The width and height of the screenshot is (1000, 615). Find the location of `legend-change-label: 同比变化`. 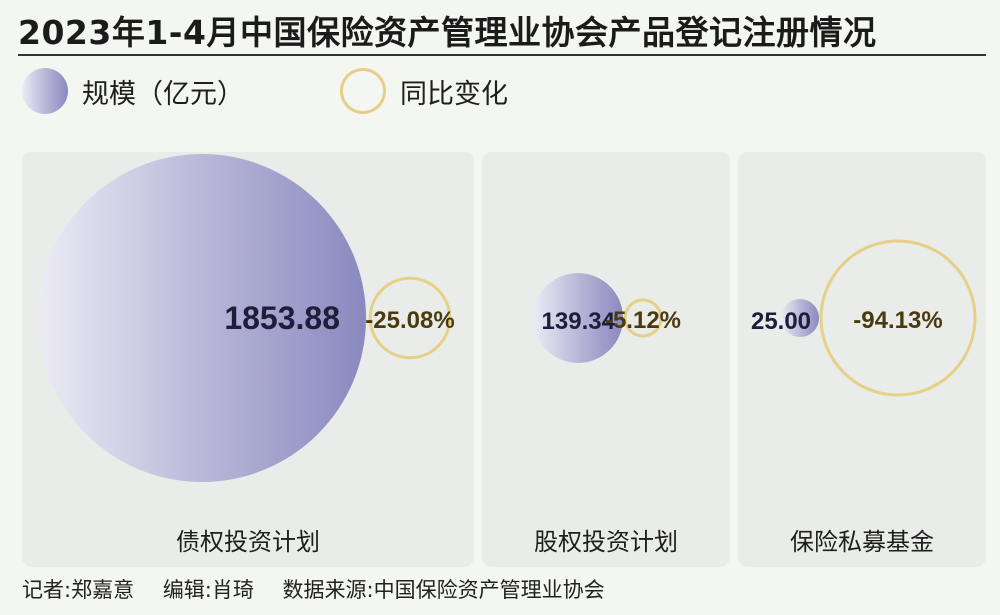

legend-change-label: 同比变化 is located at coordinates (454, 94).